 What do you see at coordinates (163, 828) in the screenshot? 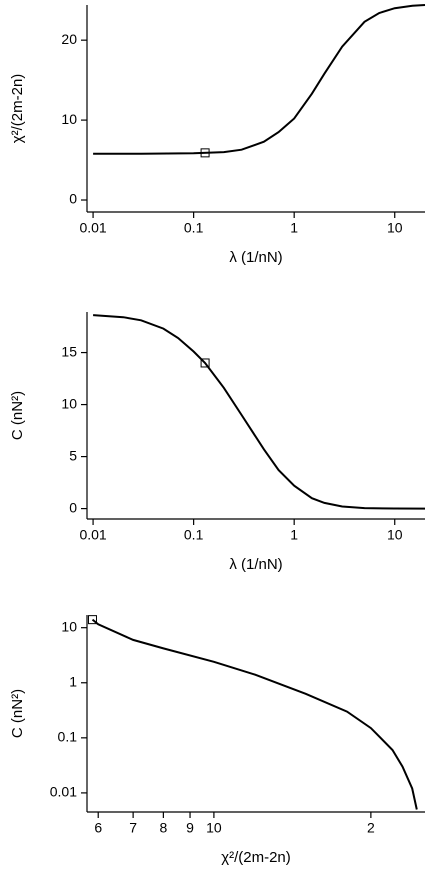
I see `x-tick-label: 8` at bounding box center [163, 828].